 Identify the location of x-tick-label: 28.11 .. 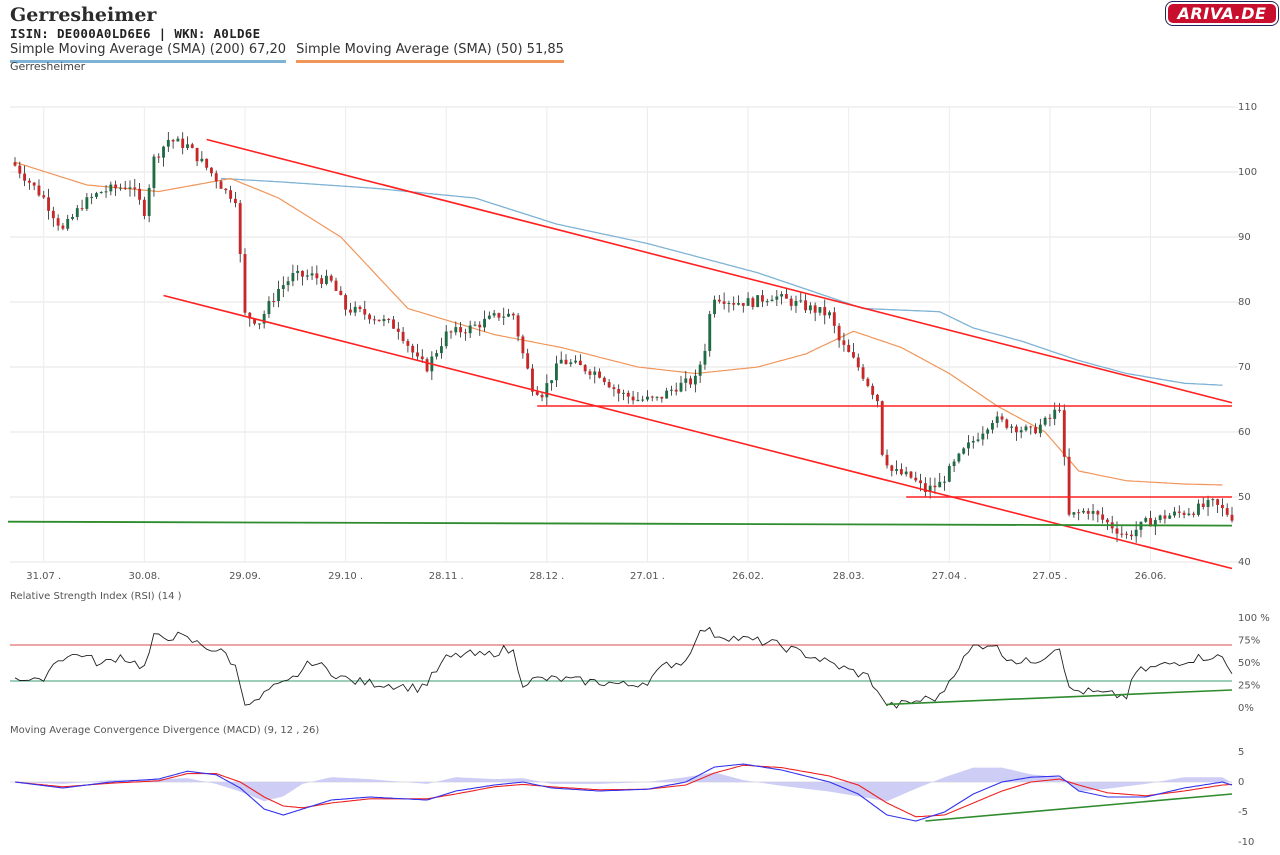
(446, 576).